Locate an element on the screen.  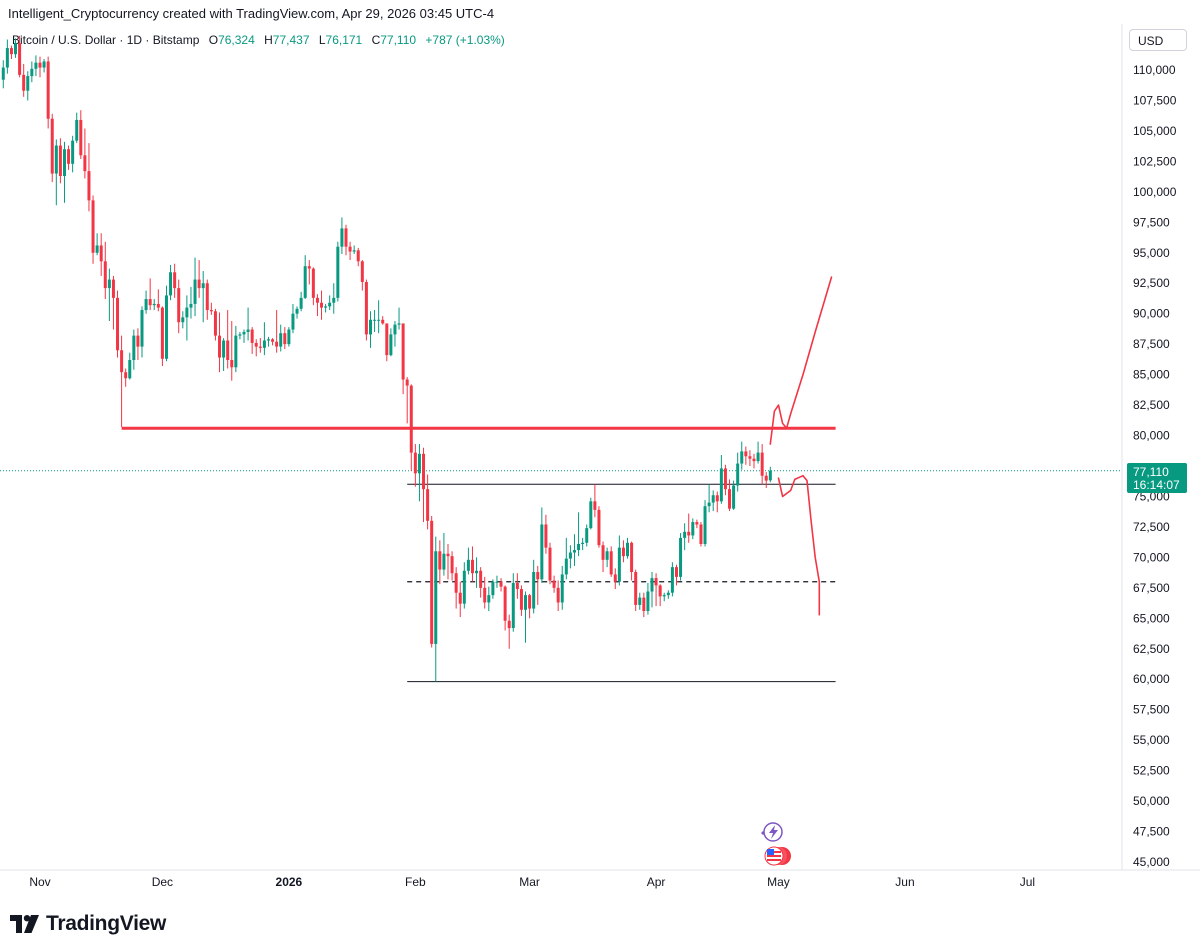
change-value: +787 (+1.03%) is located at coordinates (465, 40).